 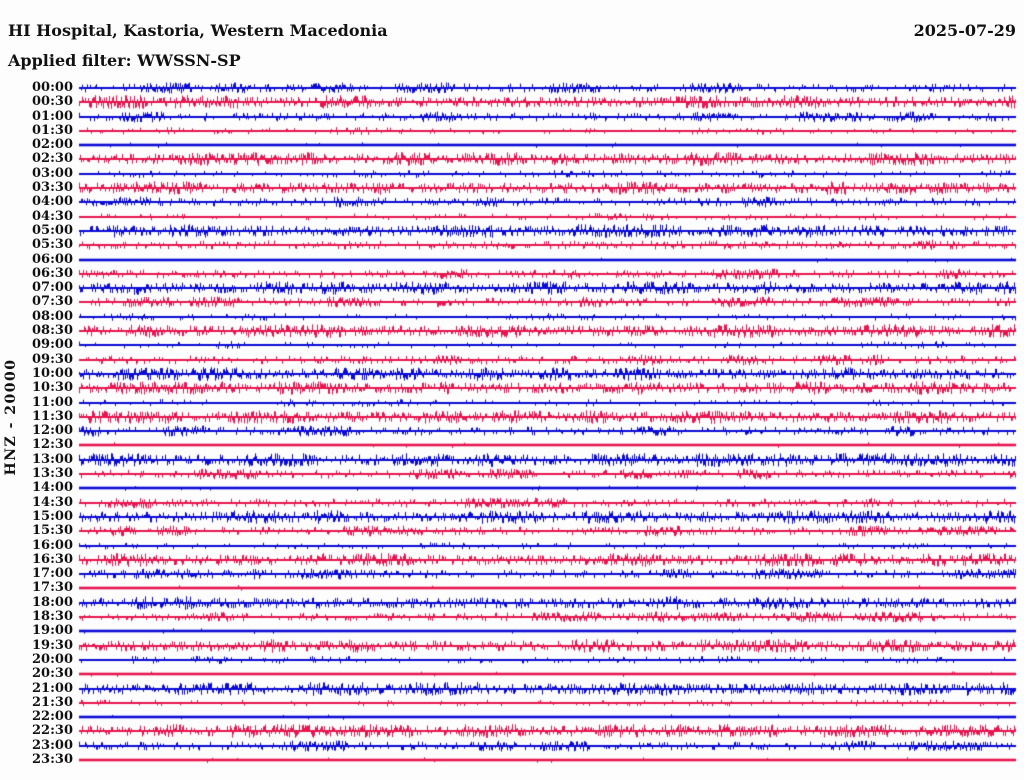 I want to click on time-label: 19:30, so click(x=52, y=645).